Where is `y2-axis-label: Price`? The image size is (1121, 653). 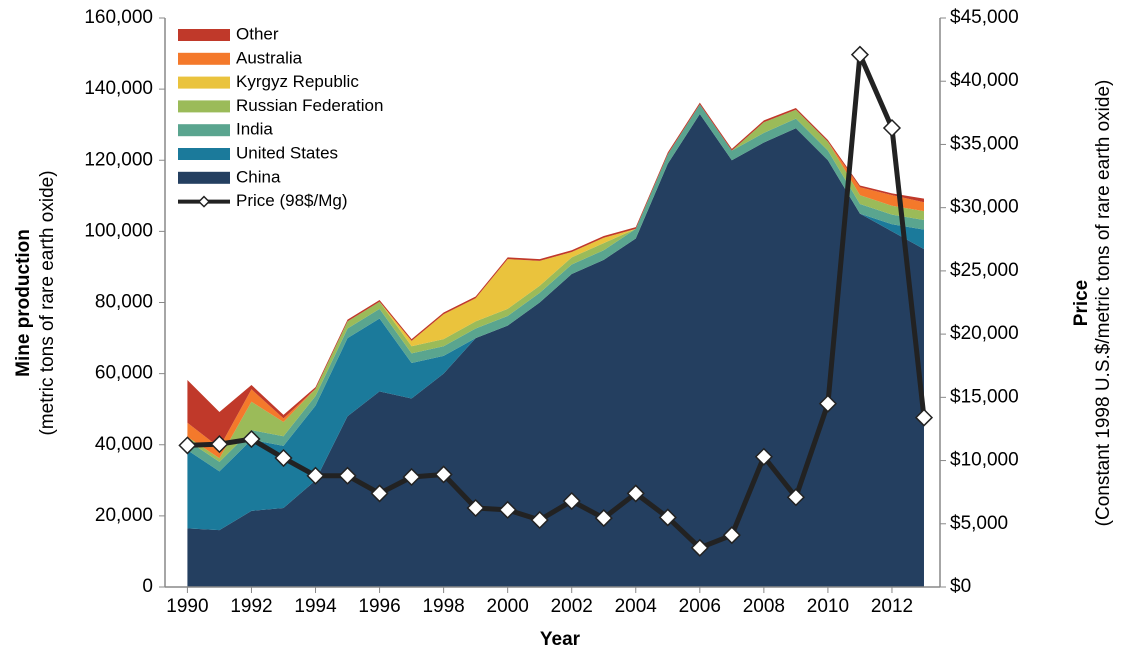
y2-axis-label: Price is located at coordinates (1081, 303).